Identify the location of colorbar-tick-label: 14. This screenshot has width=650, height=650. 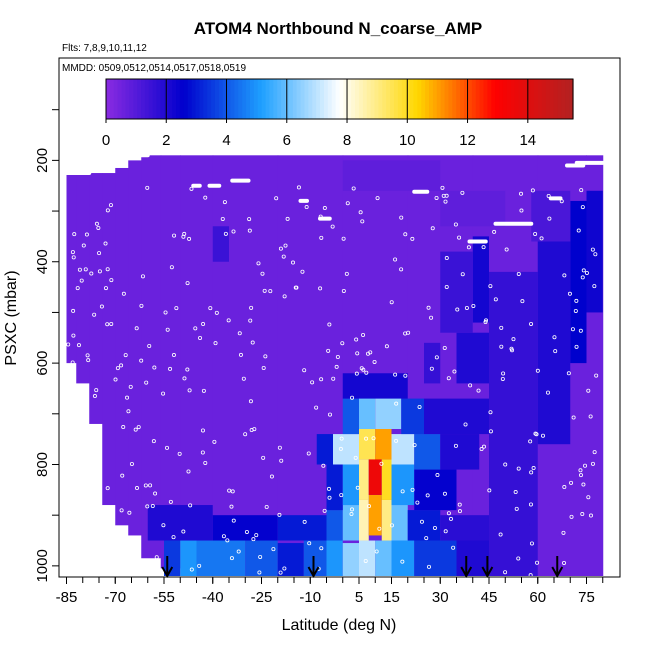
(527, 140).